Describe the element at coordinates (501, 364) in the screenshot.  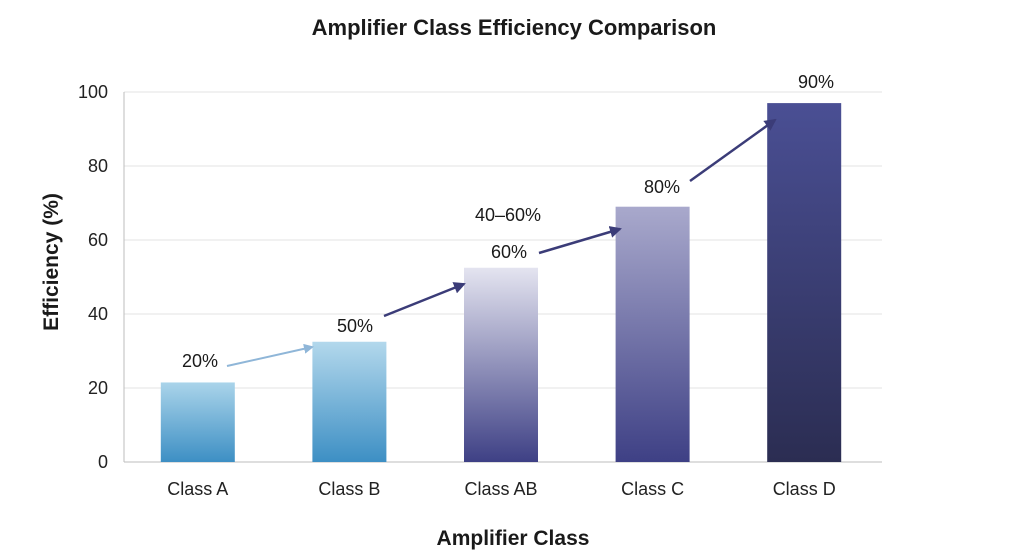
I see `bar-class-ab` at that location.